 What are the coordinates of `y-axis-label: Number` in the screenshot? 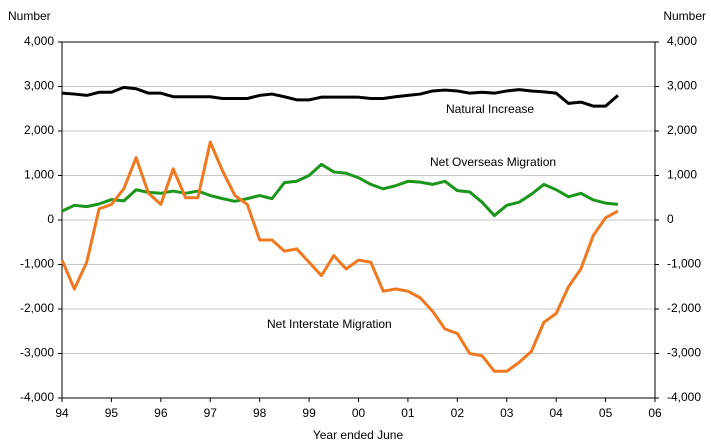 It's located at (29, 16).